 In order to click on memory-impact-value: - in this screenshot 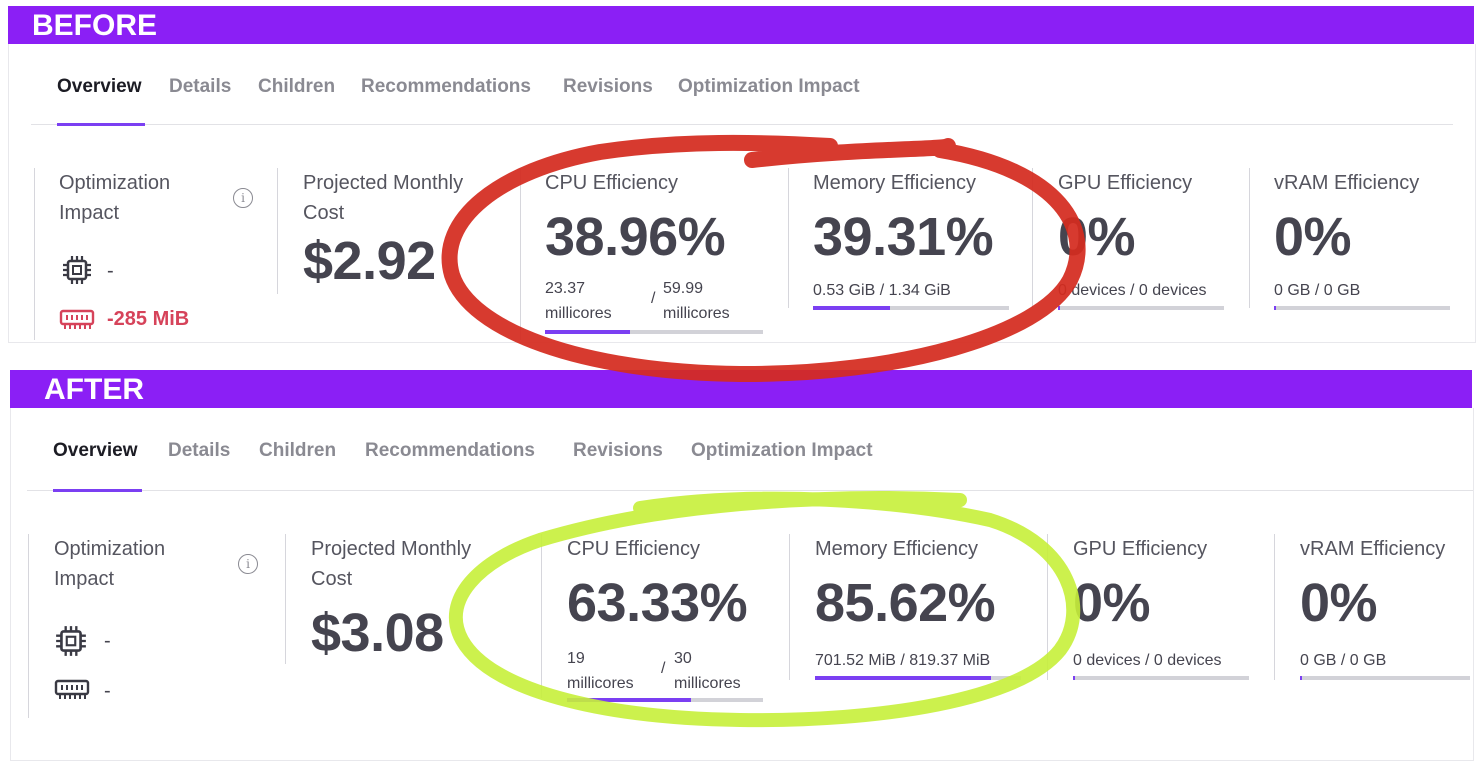, I will do `click(107, 691)`.